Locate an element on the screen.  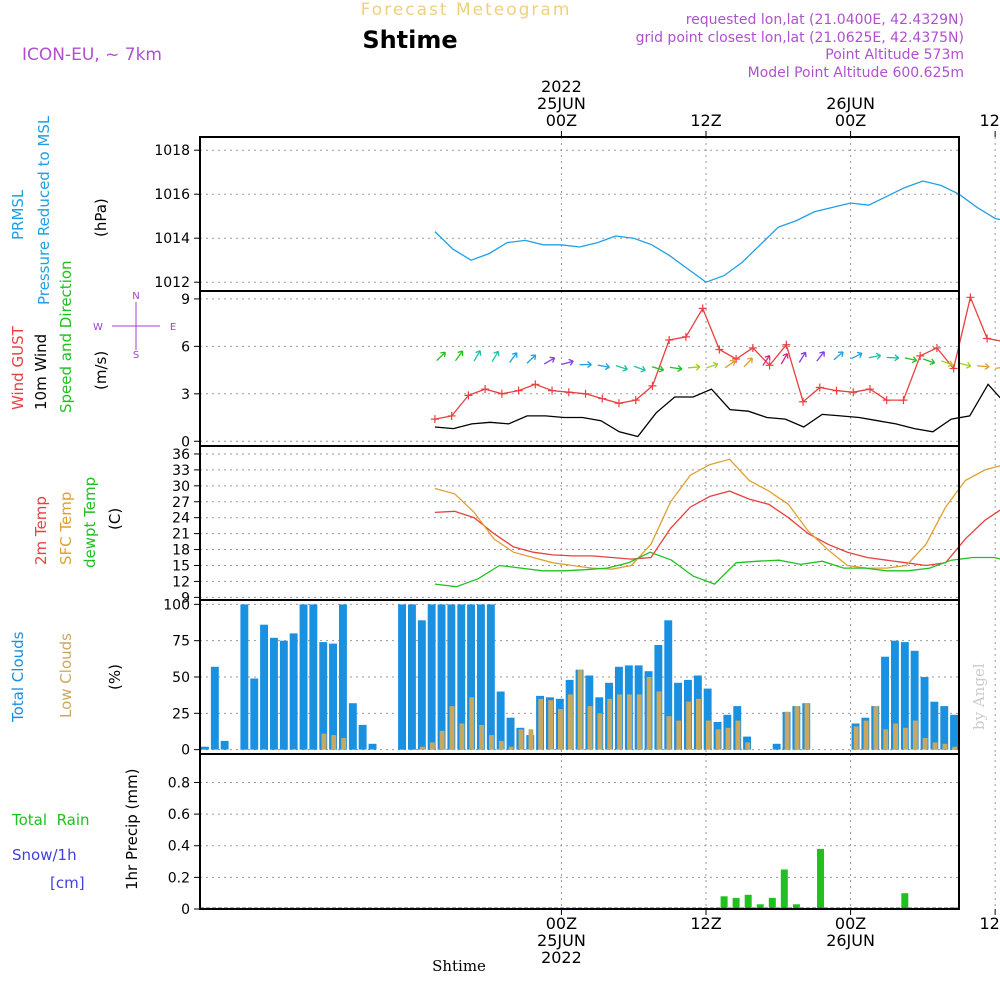
y-tick-label: 1018 is located at coordinates (172, 151).